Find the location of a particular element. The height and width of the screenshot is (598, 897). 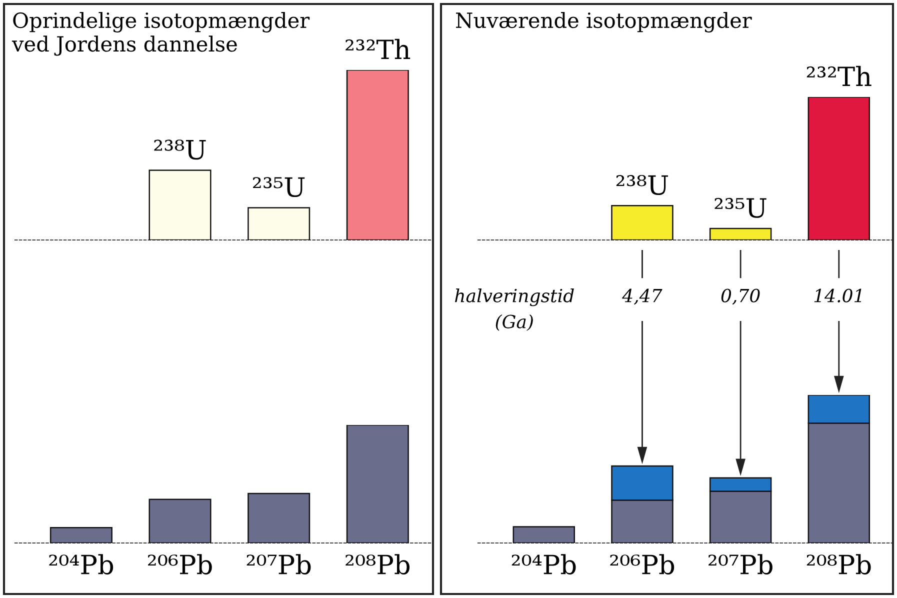

text: 4,47 is located at coordinates (642, 296).